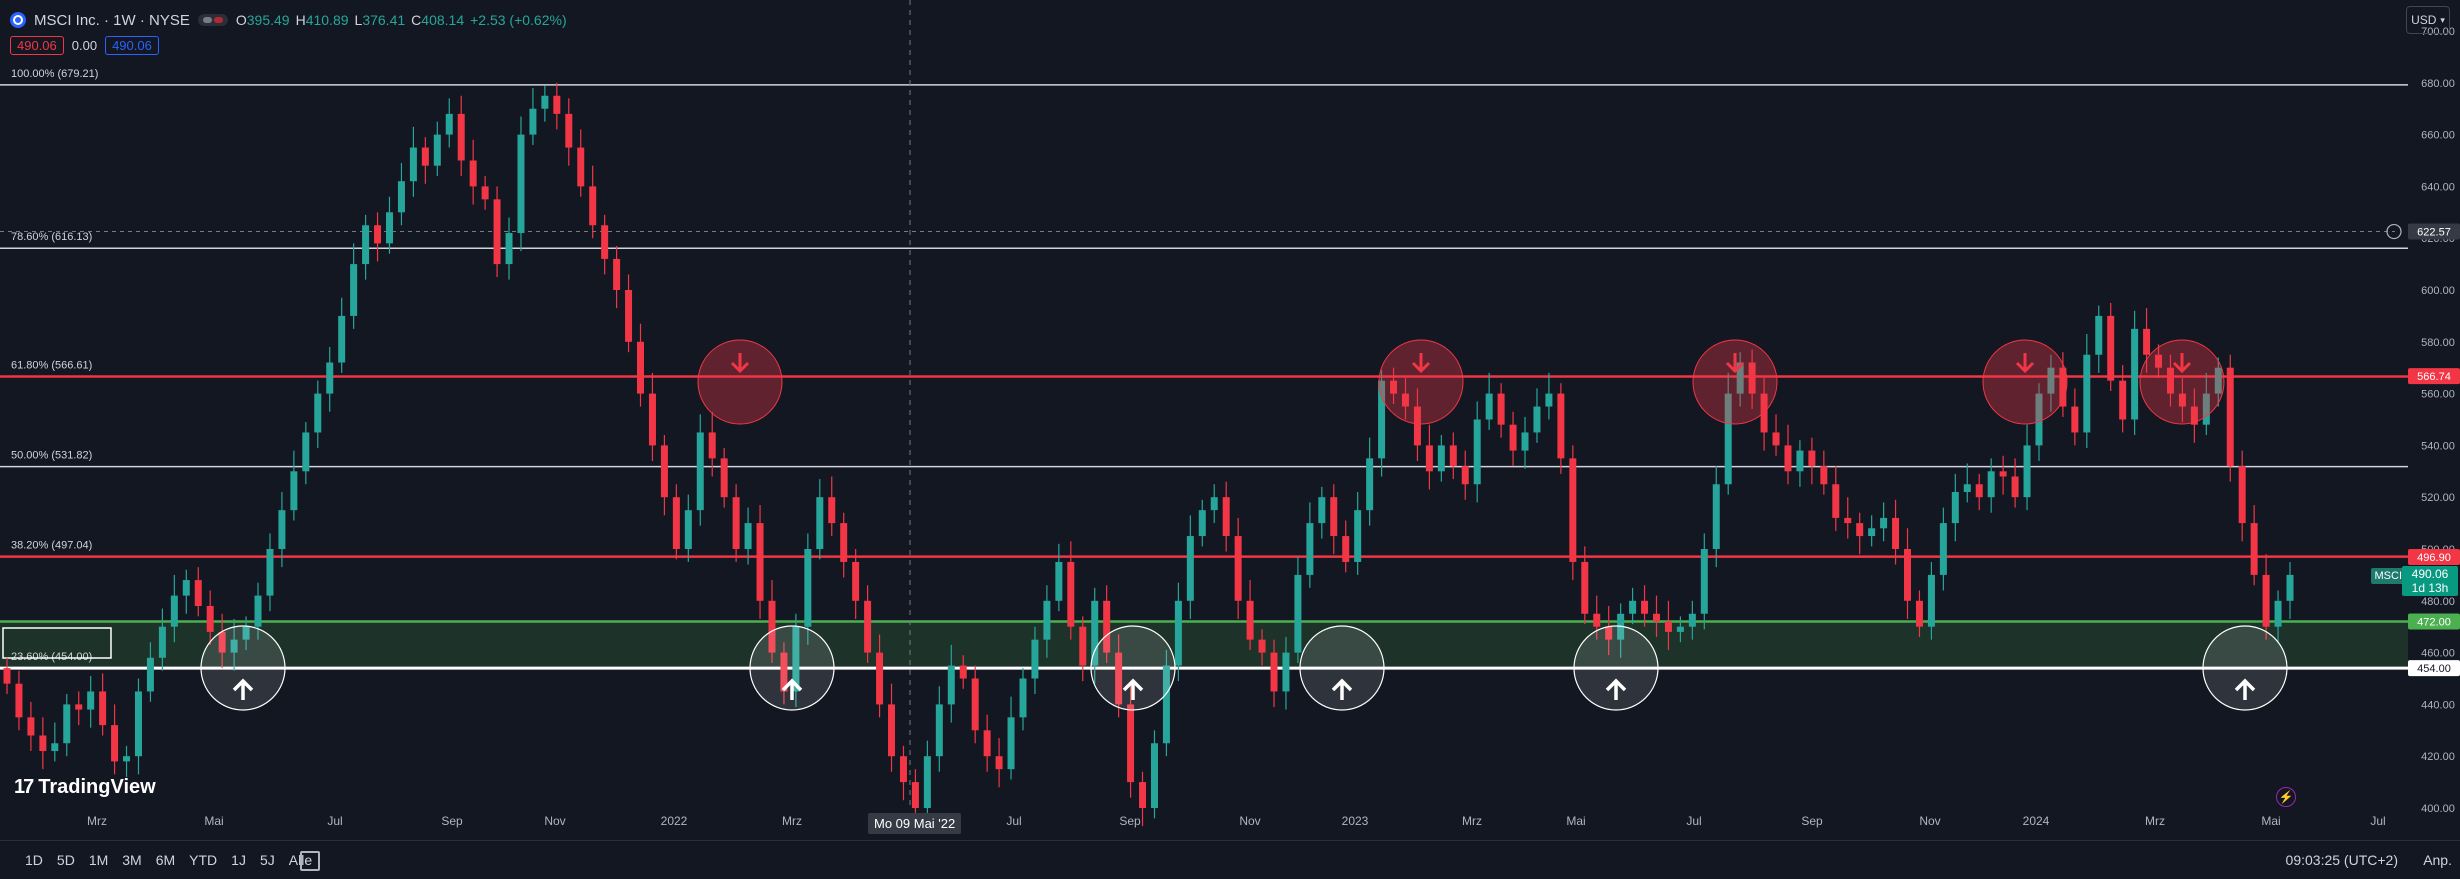  What do you see at coordinates (203, 860) in the screenshot?
I see `range-ytd: YTD` at bounding box center [203, 860].